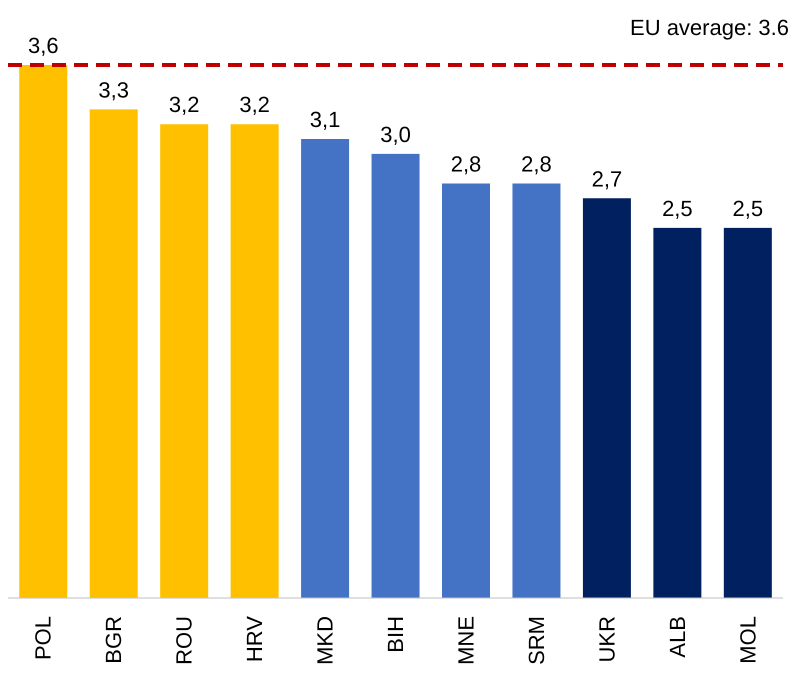 The width and height of the screenshot is (794, 688). I want to click on ref-line-label: EU average: 3.6, so click(709, 27).